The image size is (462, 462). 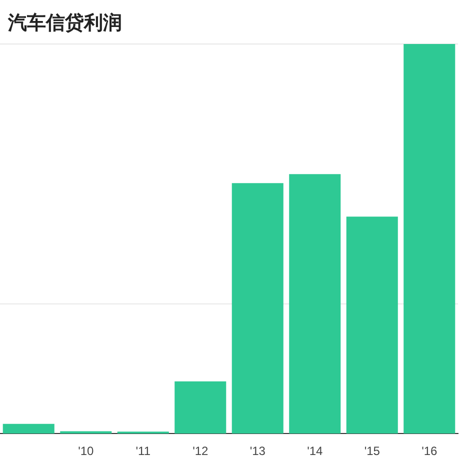 I want to click on x-tick-label: '14, so click(x=315, y=451).